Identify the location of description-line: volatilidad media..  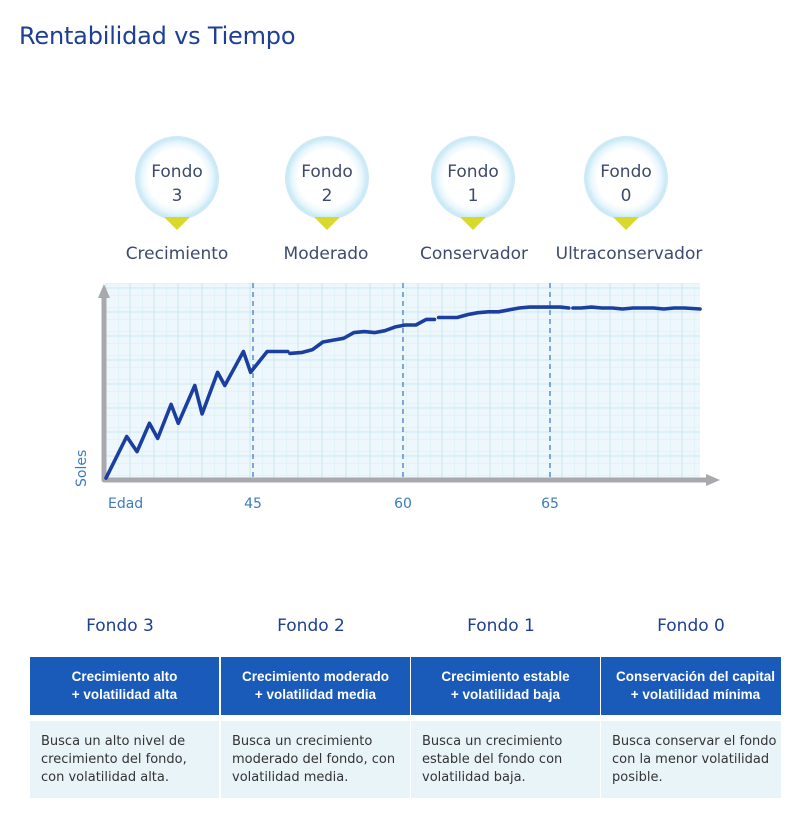
(290, 777).